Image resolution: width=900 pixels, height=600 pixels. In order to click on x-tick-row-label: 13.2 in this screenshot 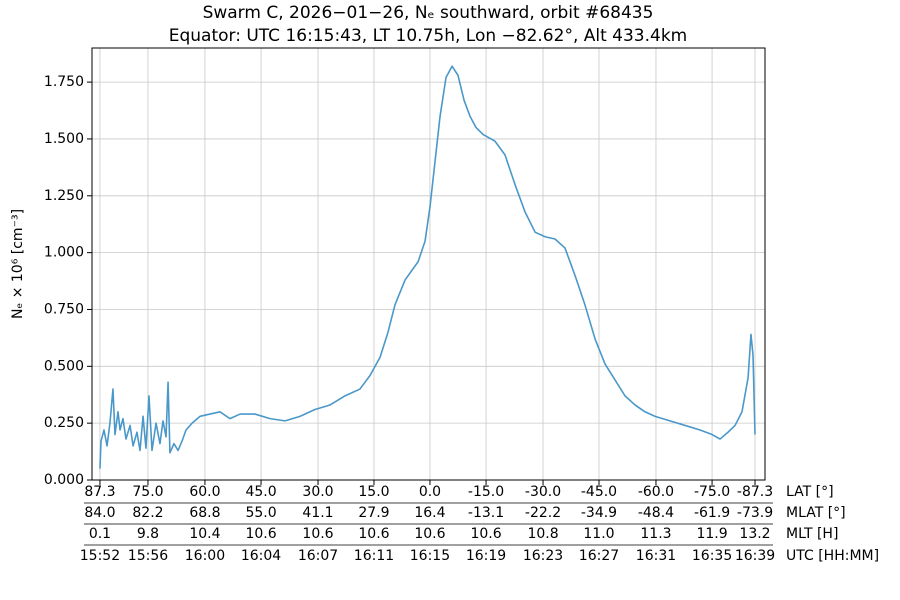, I will do `click(754, 534)`.